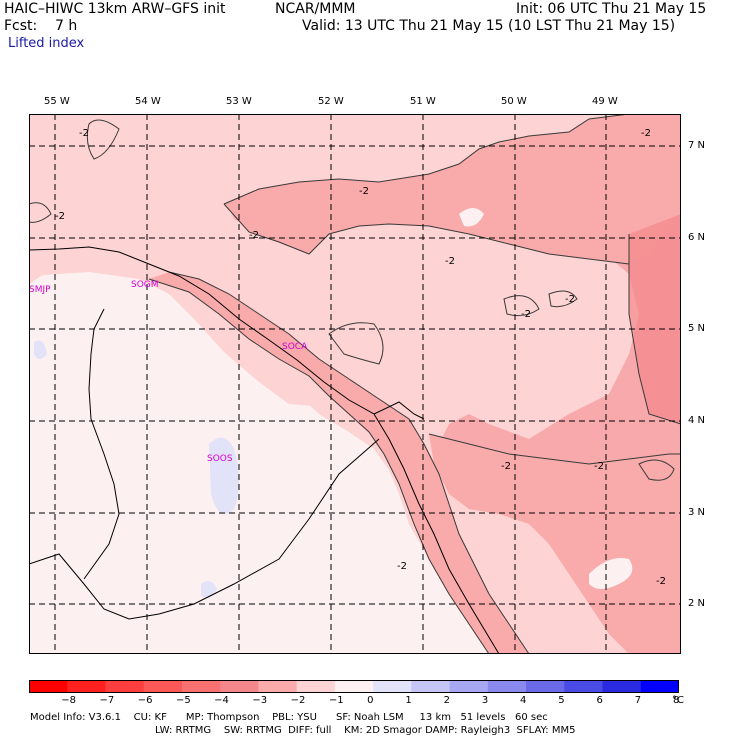 The width and height of the screenshot is (740, 740). I want to click on colorbar-tick-label: 8, so click(676, 700).